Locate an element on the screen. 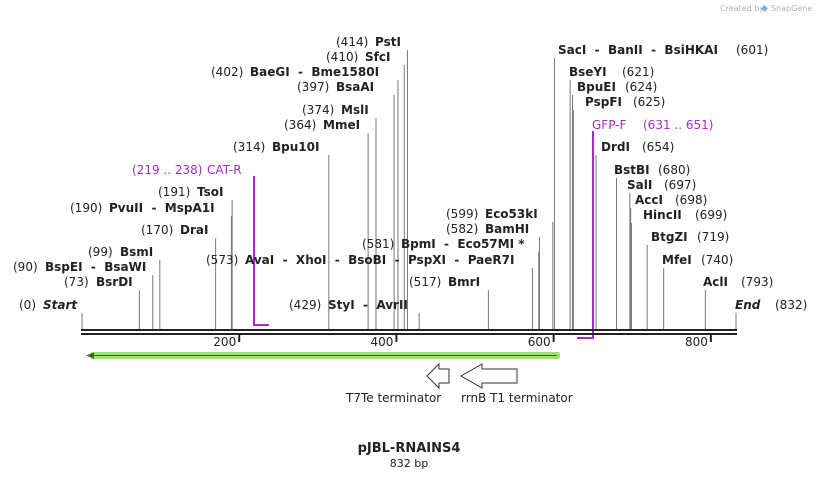 The width and height of the screenshot is (818, 479). site-msli-name: MslI is located at coordinates (355, 110).